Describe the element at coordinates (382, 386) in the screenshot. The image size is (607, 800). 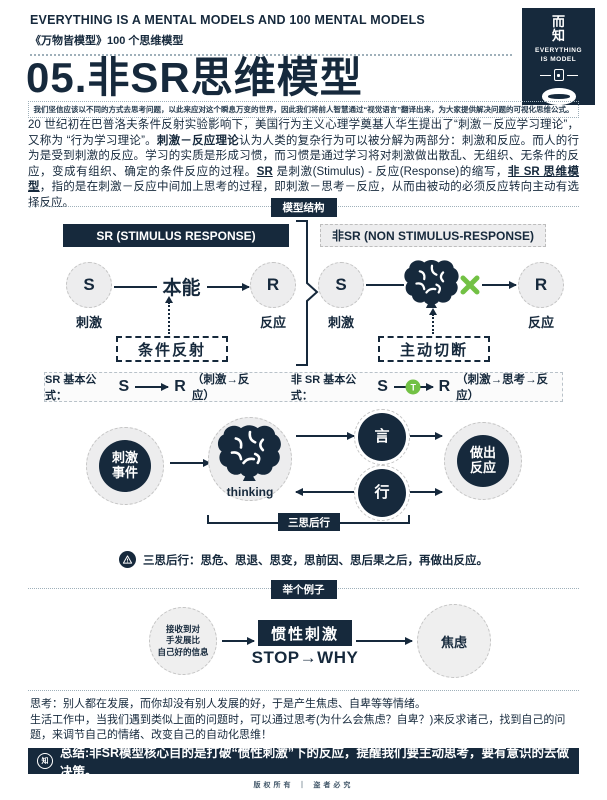
I see `nonsr-formula-s: S` at that location.